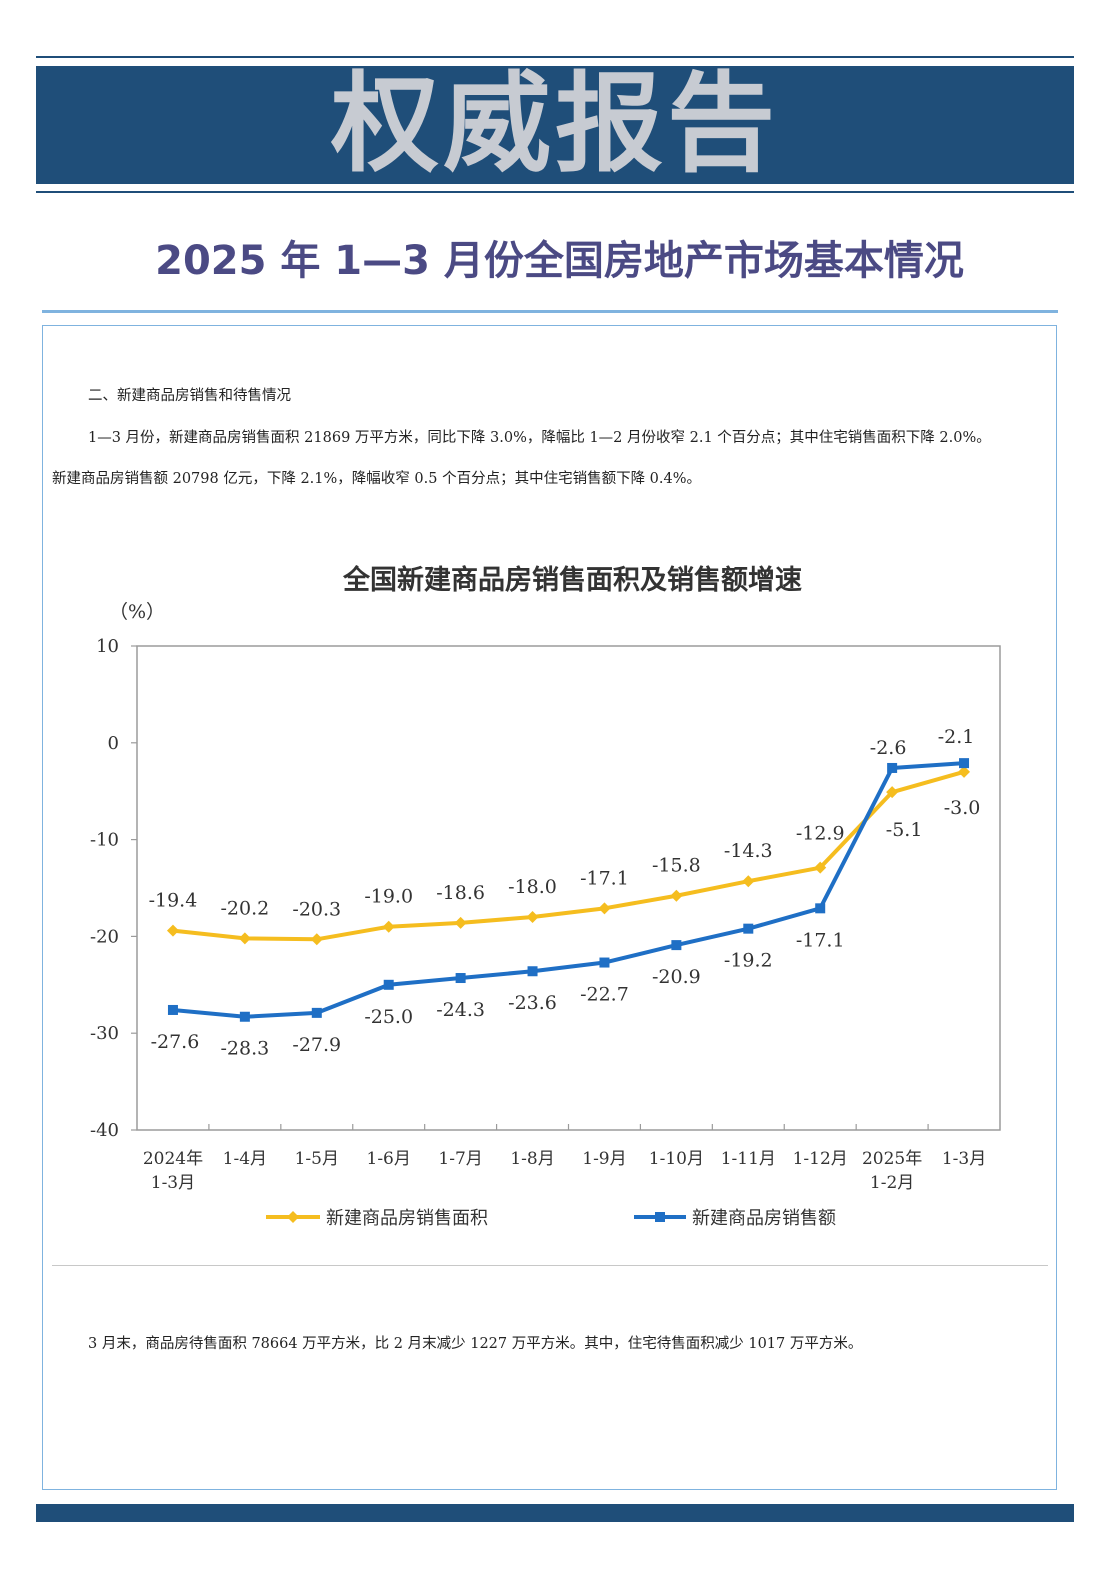 The image size is (1119, 1584). What do you see at coordinates (764, 1218) in the screenshot?
I see `legend-label-sales-amount: 新建商品房销售额` at bounding box center [764, 1218].